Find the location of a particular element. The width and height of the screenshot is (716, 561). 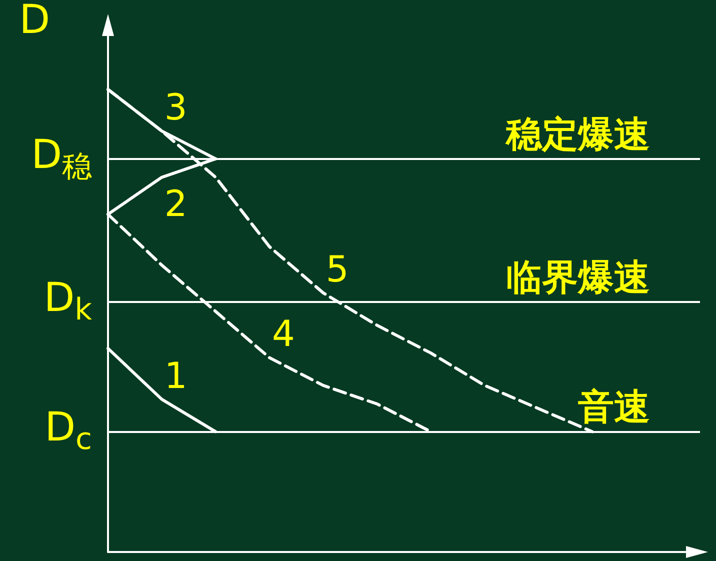

series-label: 5 is located at coordinates (337, 269).